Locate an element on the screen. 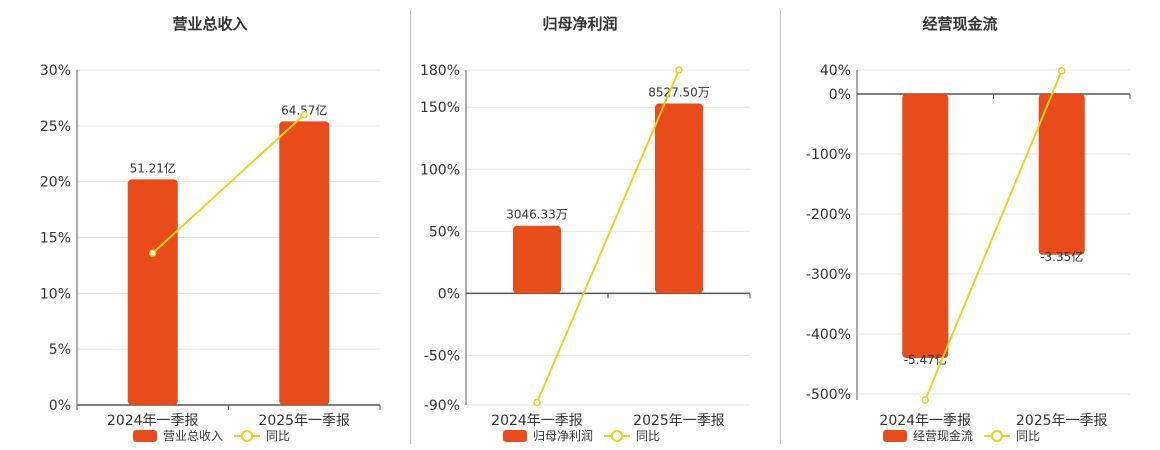 The height and width of the screenshot is (450, 1160). y-tick-label: 20% is located at coordinates (55, 183).